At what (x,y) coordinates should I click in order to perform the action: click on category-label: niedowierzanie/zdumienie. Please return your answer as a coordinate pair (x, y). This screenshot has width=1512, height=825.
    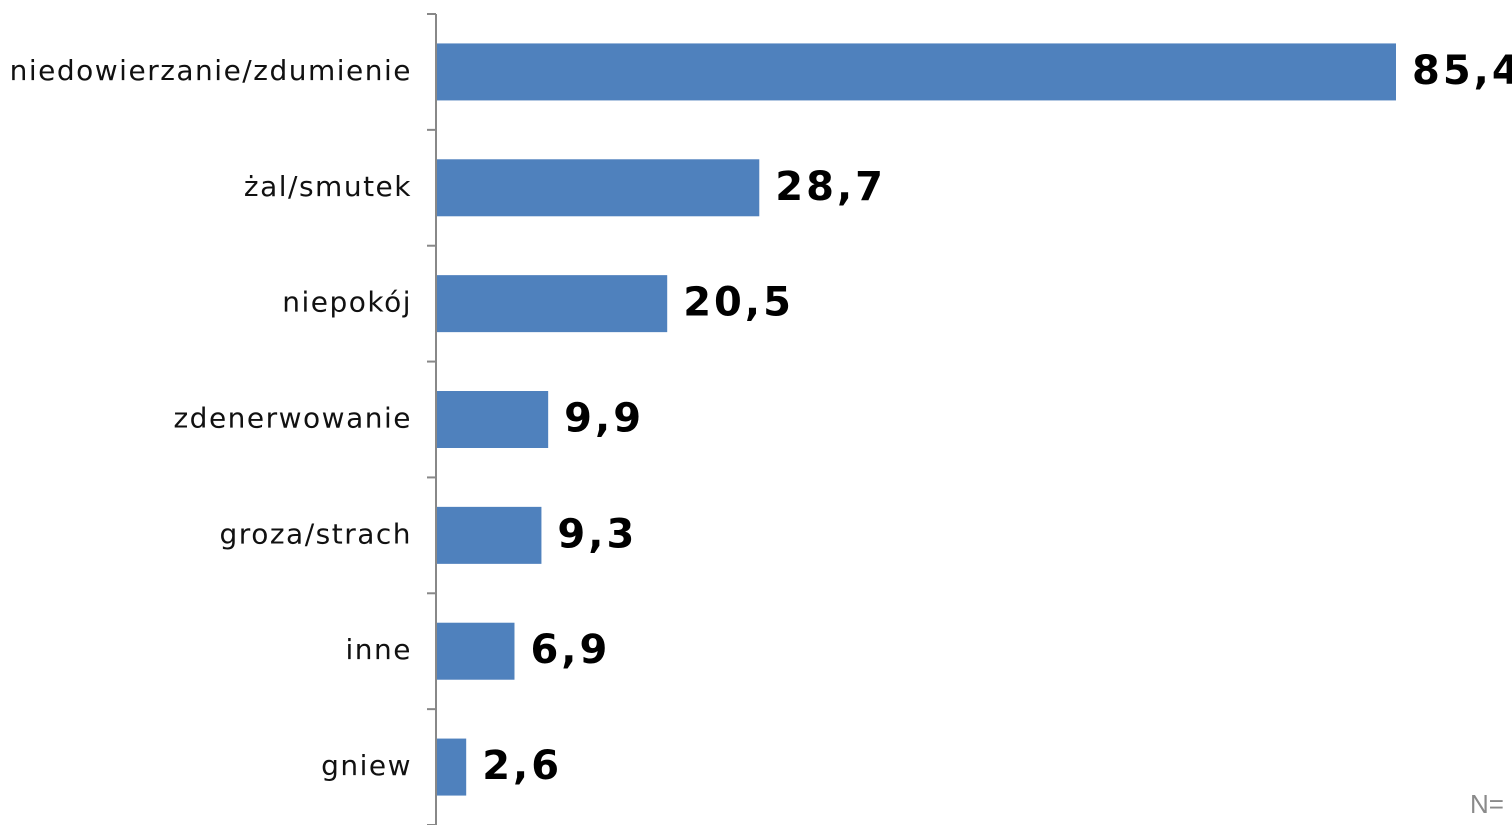
    Looking at the image, I should click on (211, 70).